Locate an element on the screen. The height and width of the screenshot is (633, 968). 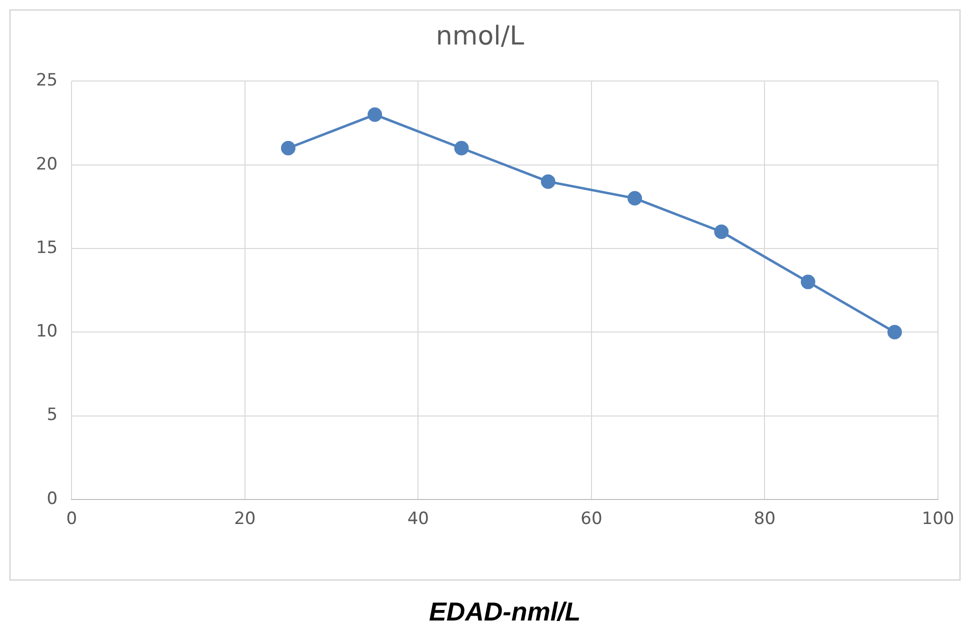
x-tick-label: 60 is located at coordinates (591, 519).